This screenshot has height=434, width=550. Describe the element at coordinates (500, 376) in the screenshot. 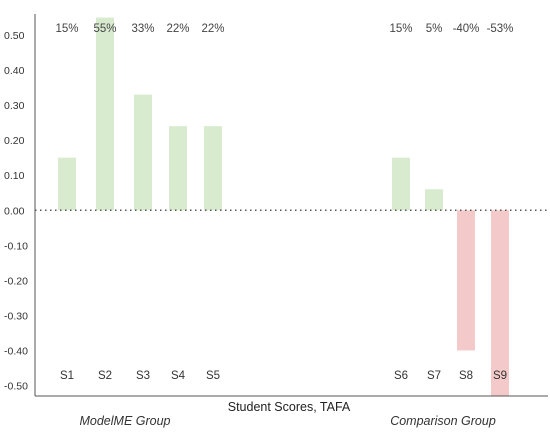

I see `student-label: S9` at that location.